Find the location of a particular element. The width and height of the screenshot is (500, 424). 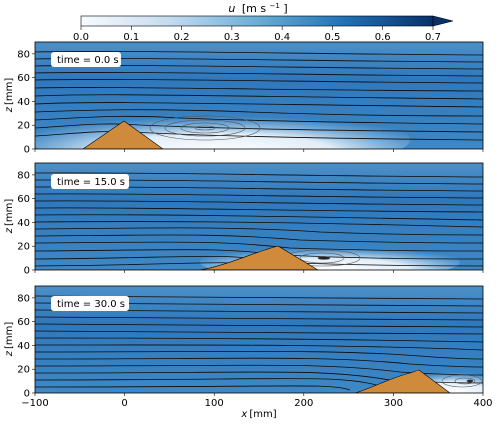

colorbar-tick-label: 0.0 is located at coordinates (81, 37).